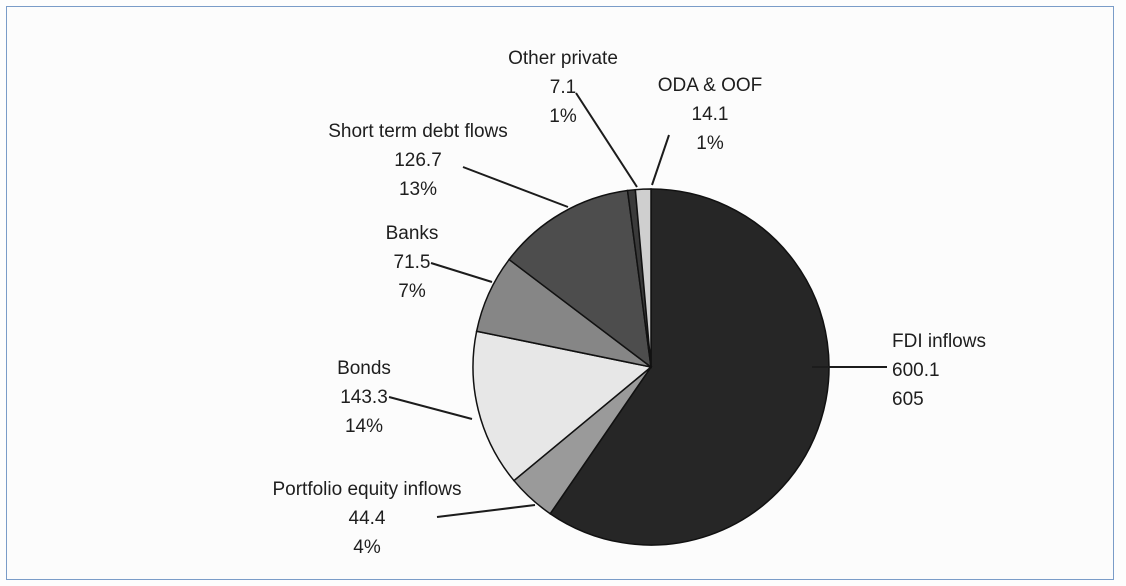 The height and width of the screenshot is (586, 1126). What do you see at coordinates (606, 140) in the screenshot?
I see `leader-other-private` at bounding box center [606, 140].